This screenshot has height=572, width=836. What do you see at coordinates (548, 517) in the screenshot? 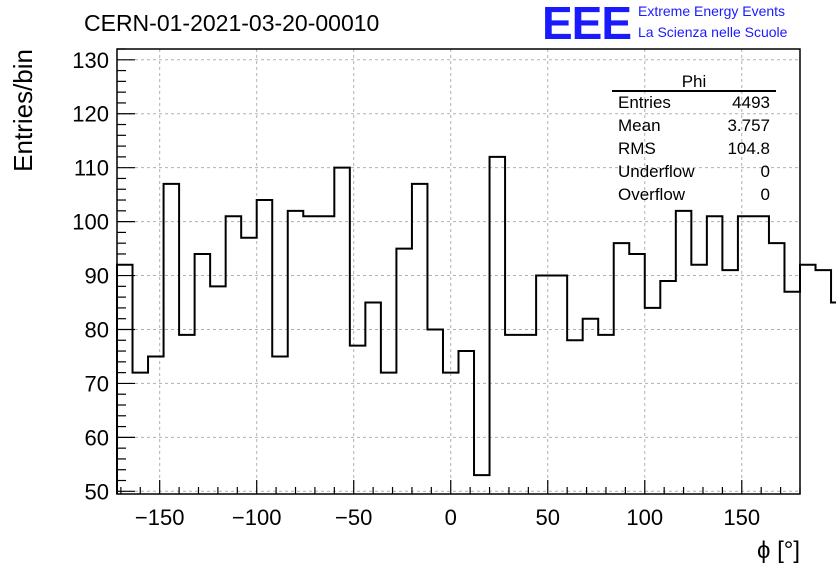
I see `x-tick-label: 50` at bounding box center [548, 517].